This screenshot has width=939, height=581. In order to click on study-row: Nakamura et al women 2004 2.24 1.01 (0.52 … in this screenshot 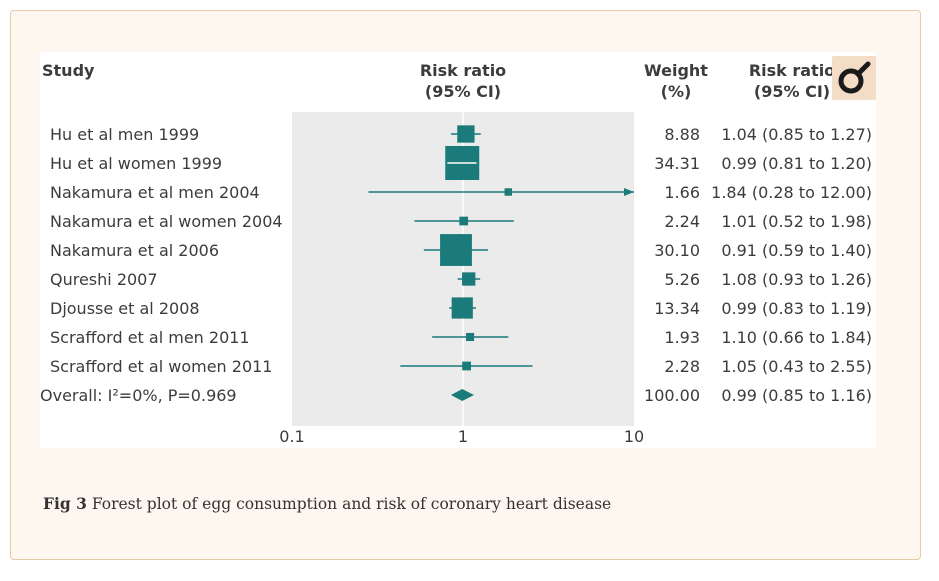, I will do `click(461, 221)`.